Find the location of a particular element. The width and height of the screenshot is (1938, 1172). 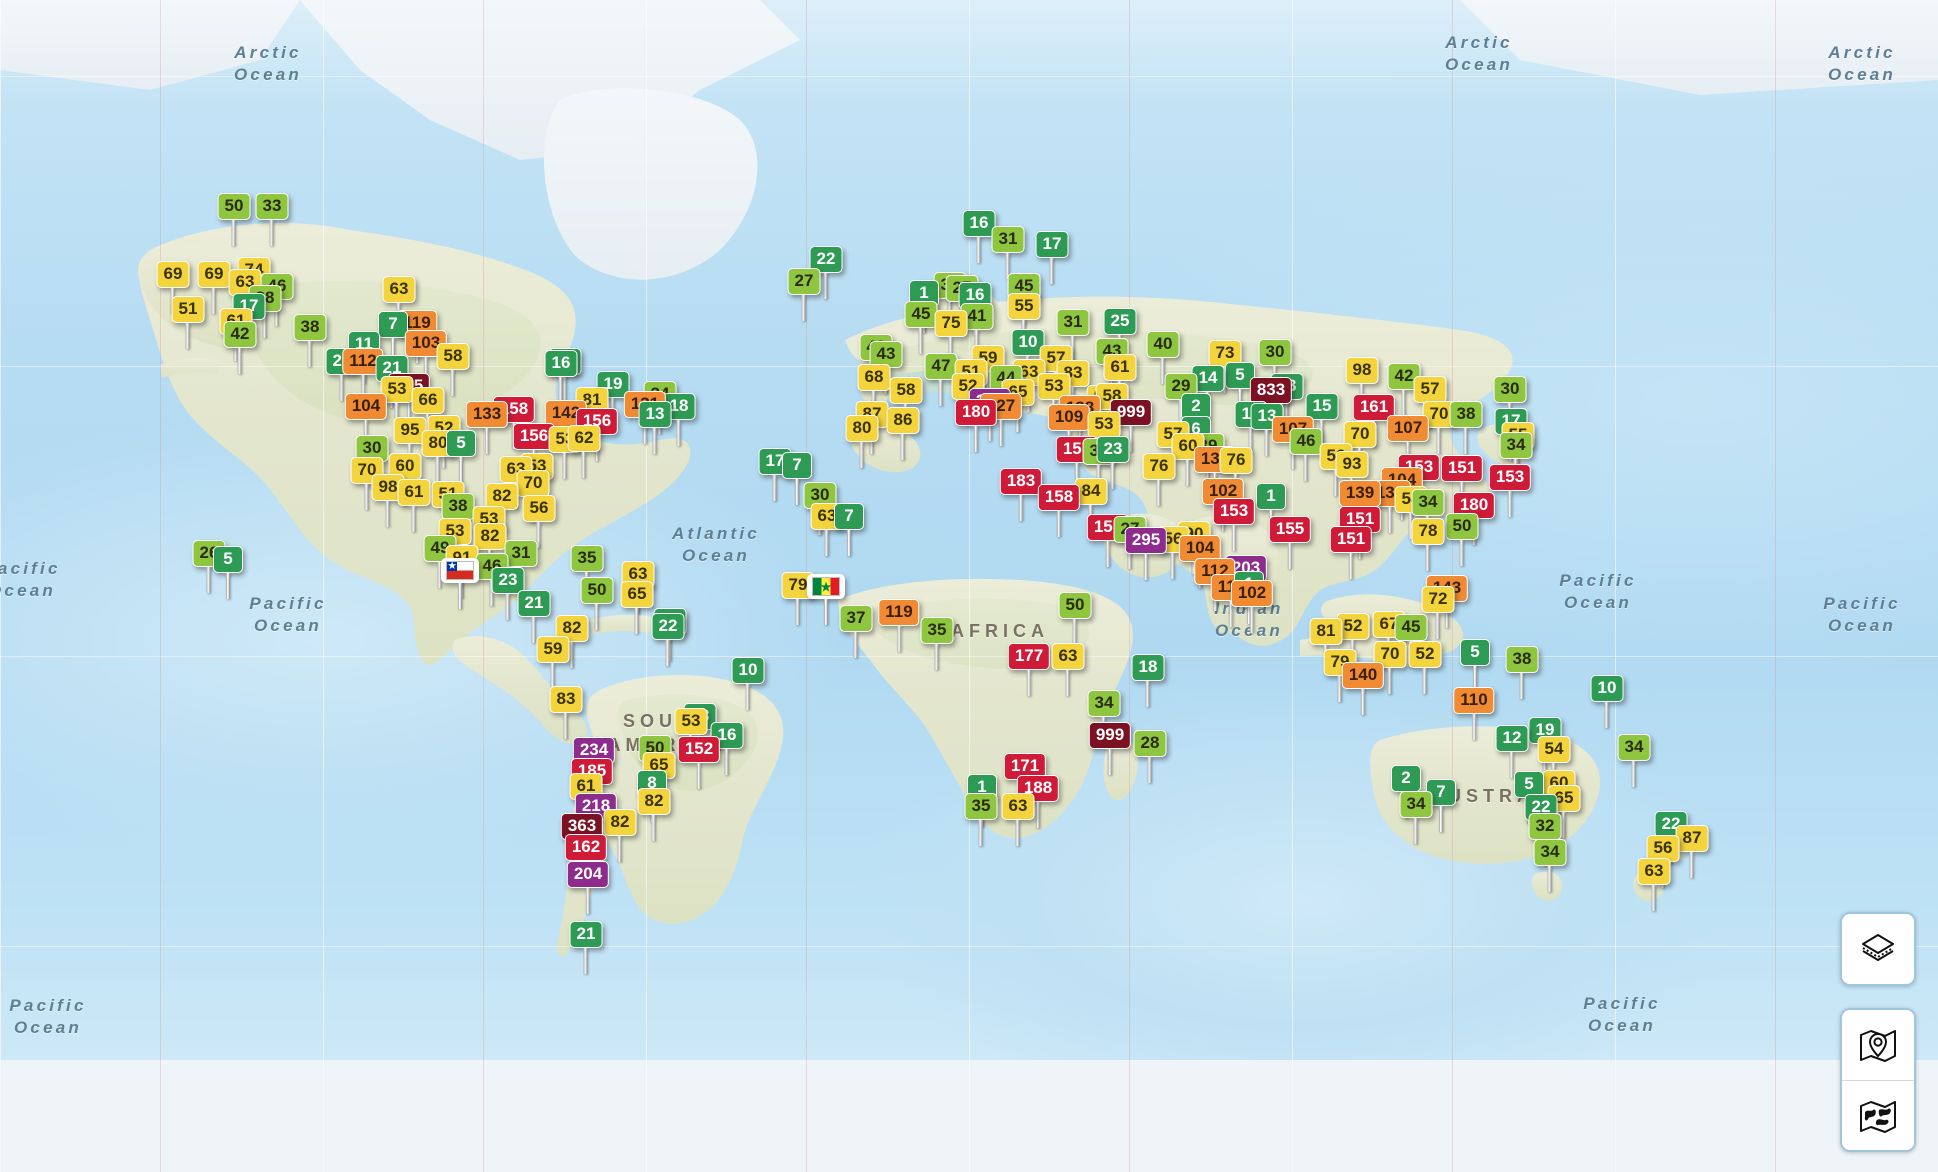

aqi-marker: 158 is located at coordinates (1059, 510).